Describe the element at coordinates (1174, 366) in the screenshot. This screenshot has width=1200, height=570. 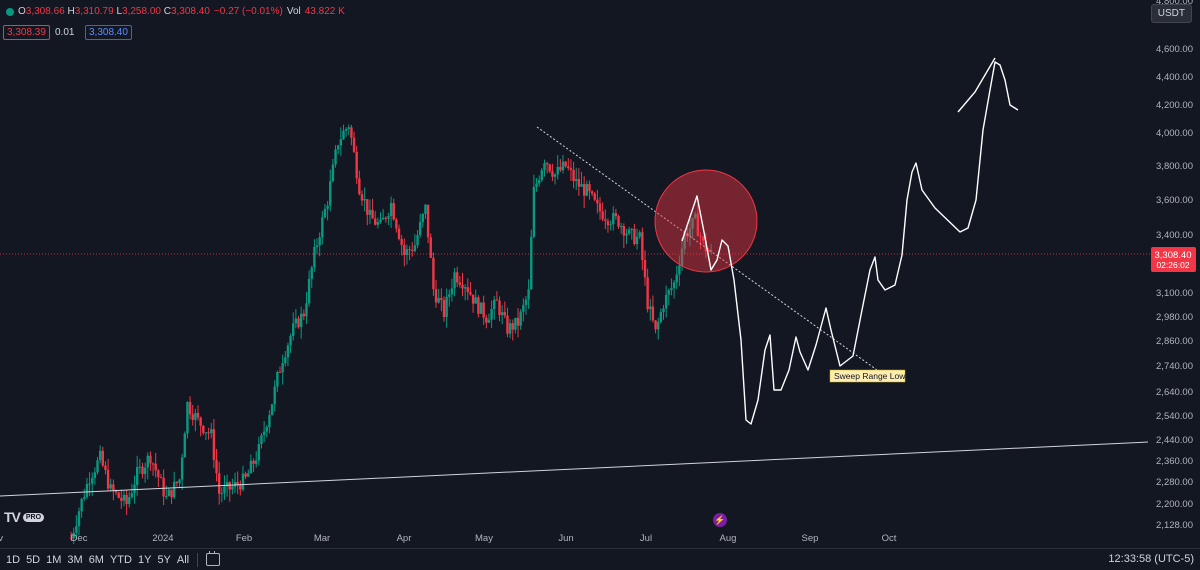
I see `price-tick-label: 2,740.00` at that location.